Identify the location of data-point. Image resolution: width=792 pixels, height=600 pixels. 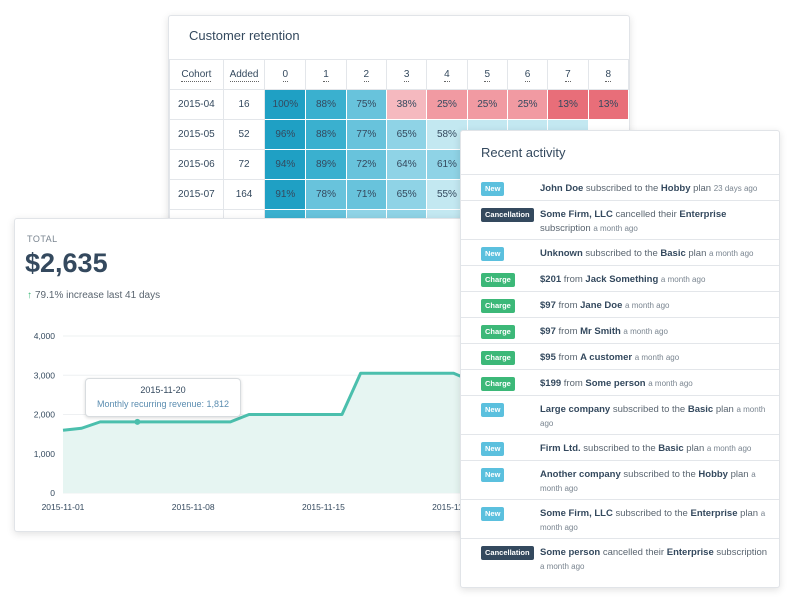
(137, 421).